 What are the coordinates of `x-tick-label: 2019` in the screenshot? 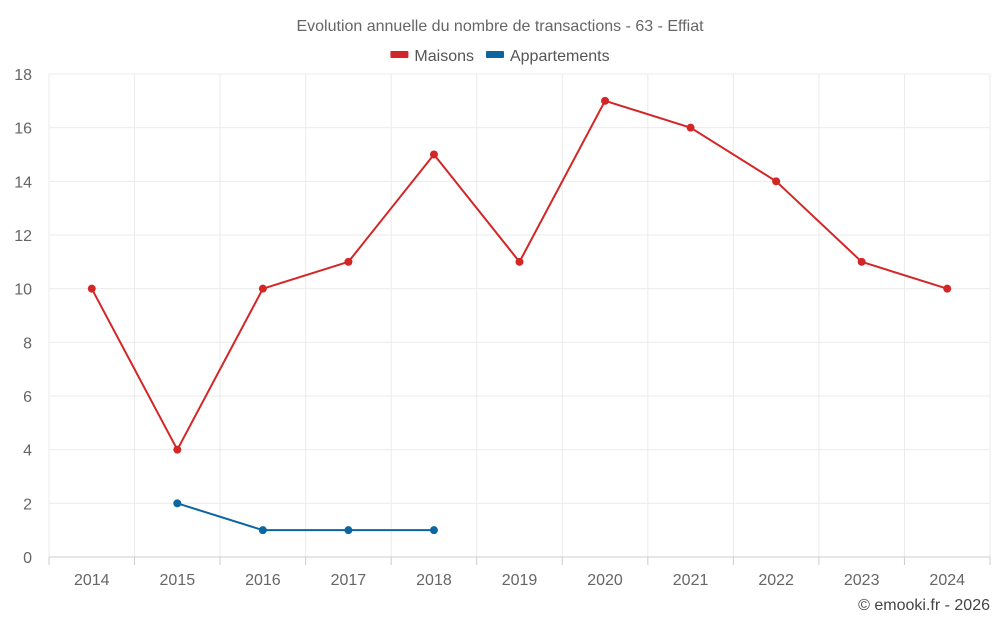 It's located at (520, 580).